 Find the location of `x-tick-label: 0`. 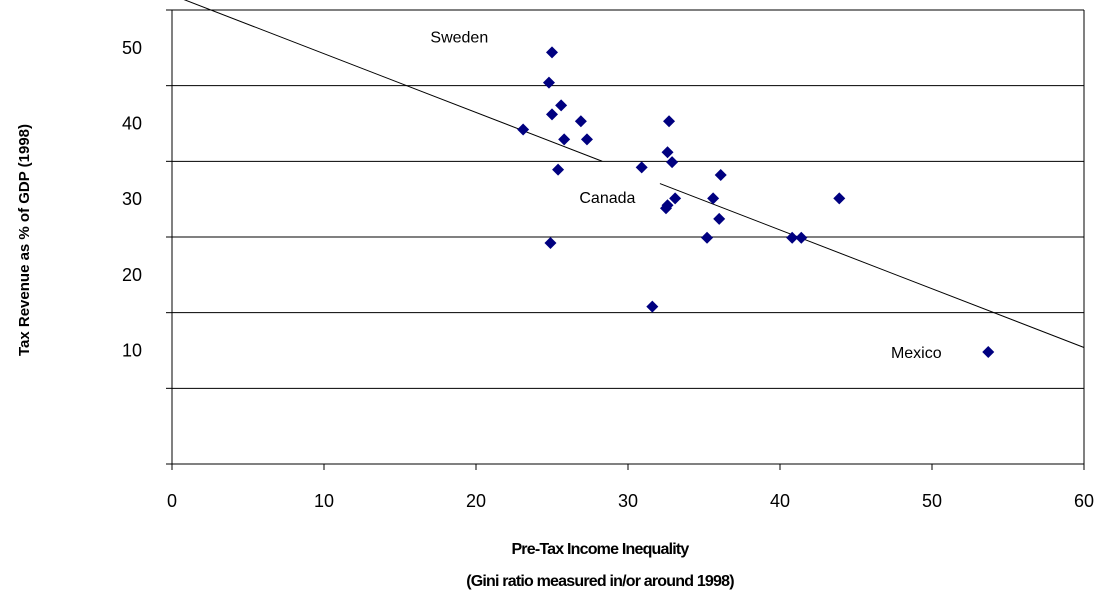

x-tick-label: 0 is located at coordinates (172, 501).